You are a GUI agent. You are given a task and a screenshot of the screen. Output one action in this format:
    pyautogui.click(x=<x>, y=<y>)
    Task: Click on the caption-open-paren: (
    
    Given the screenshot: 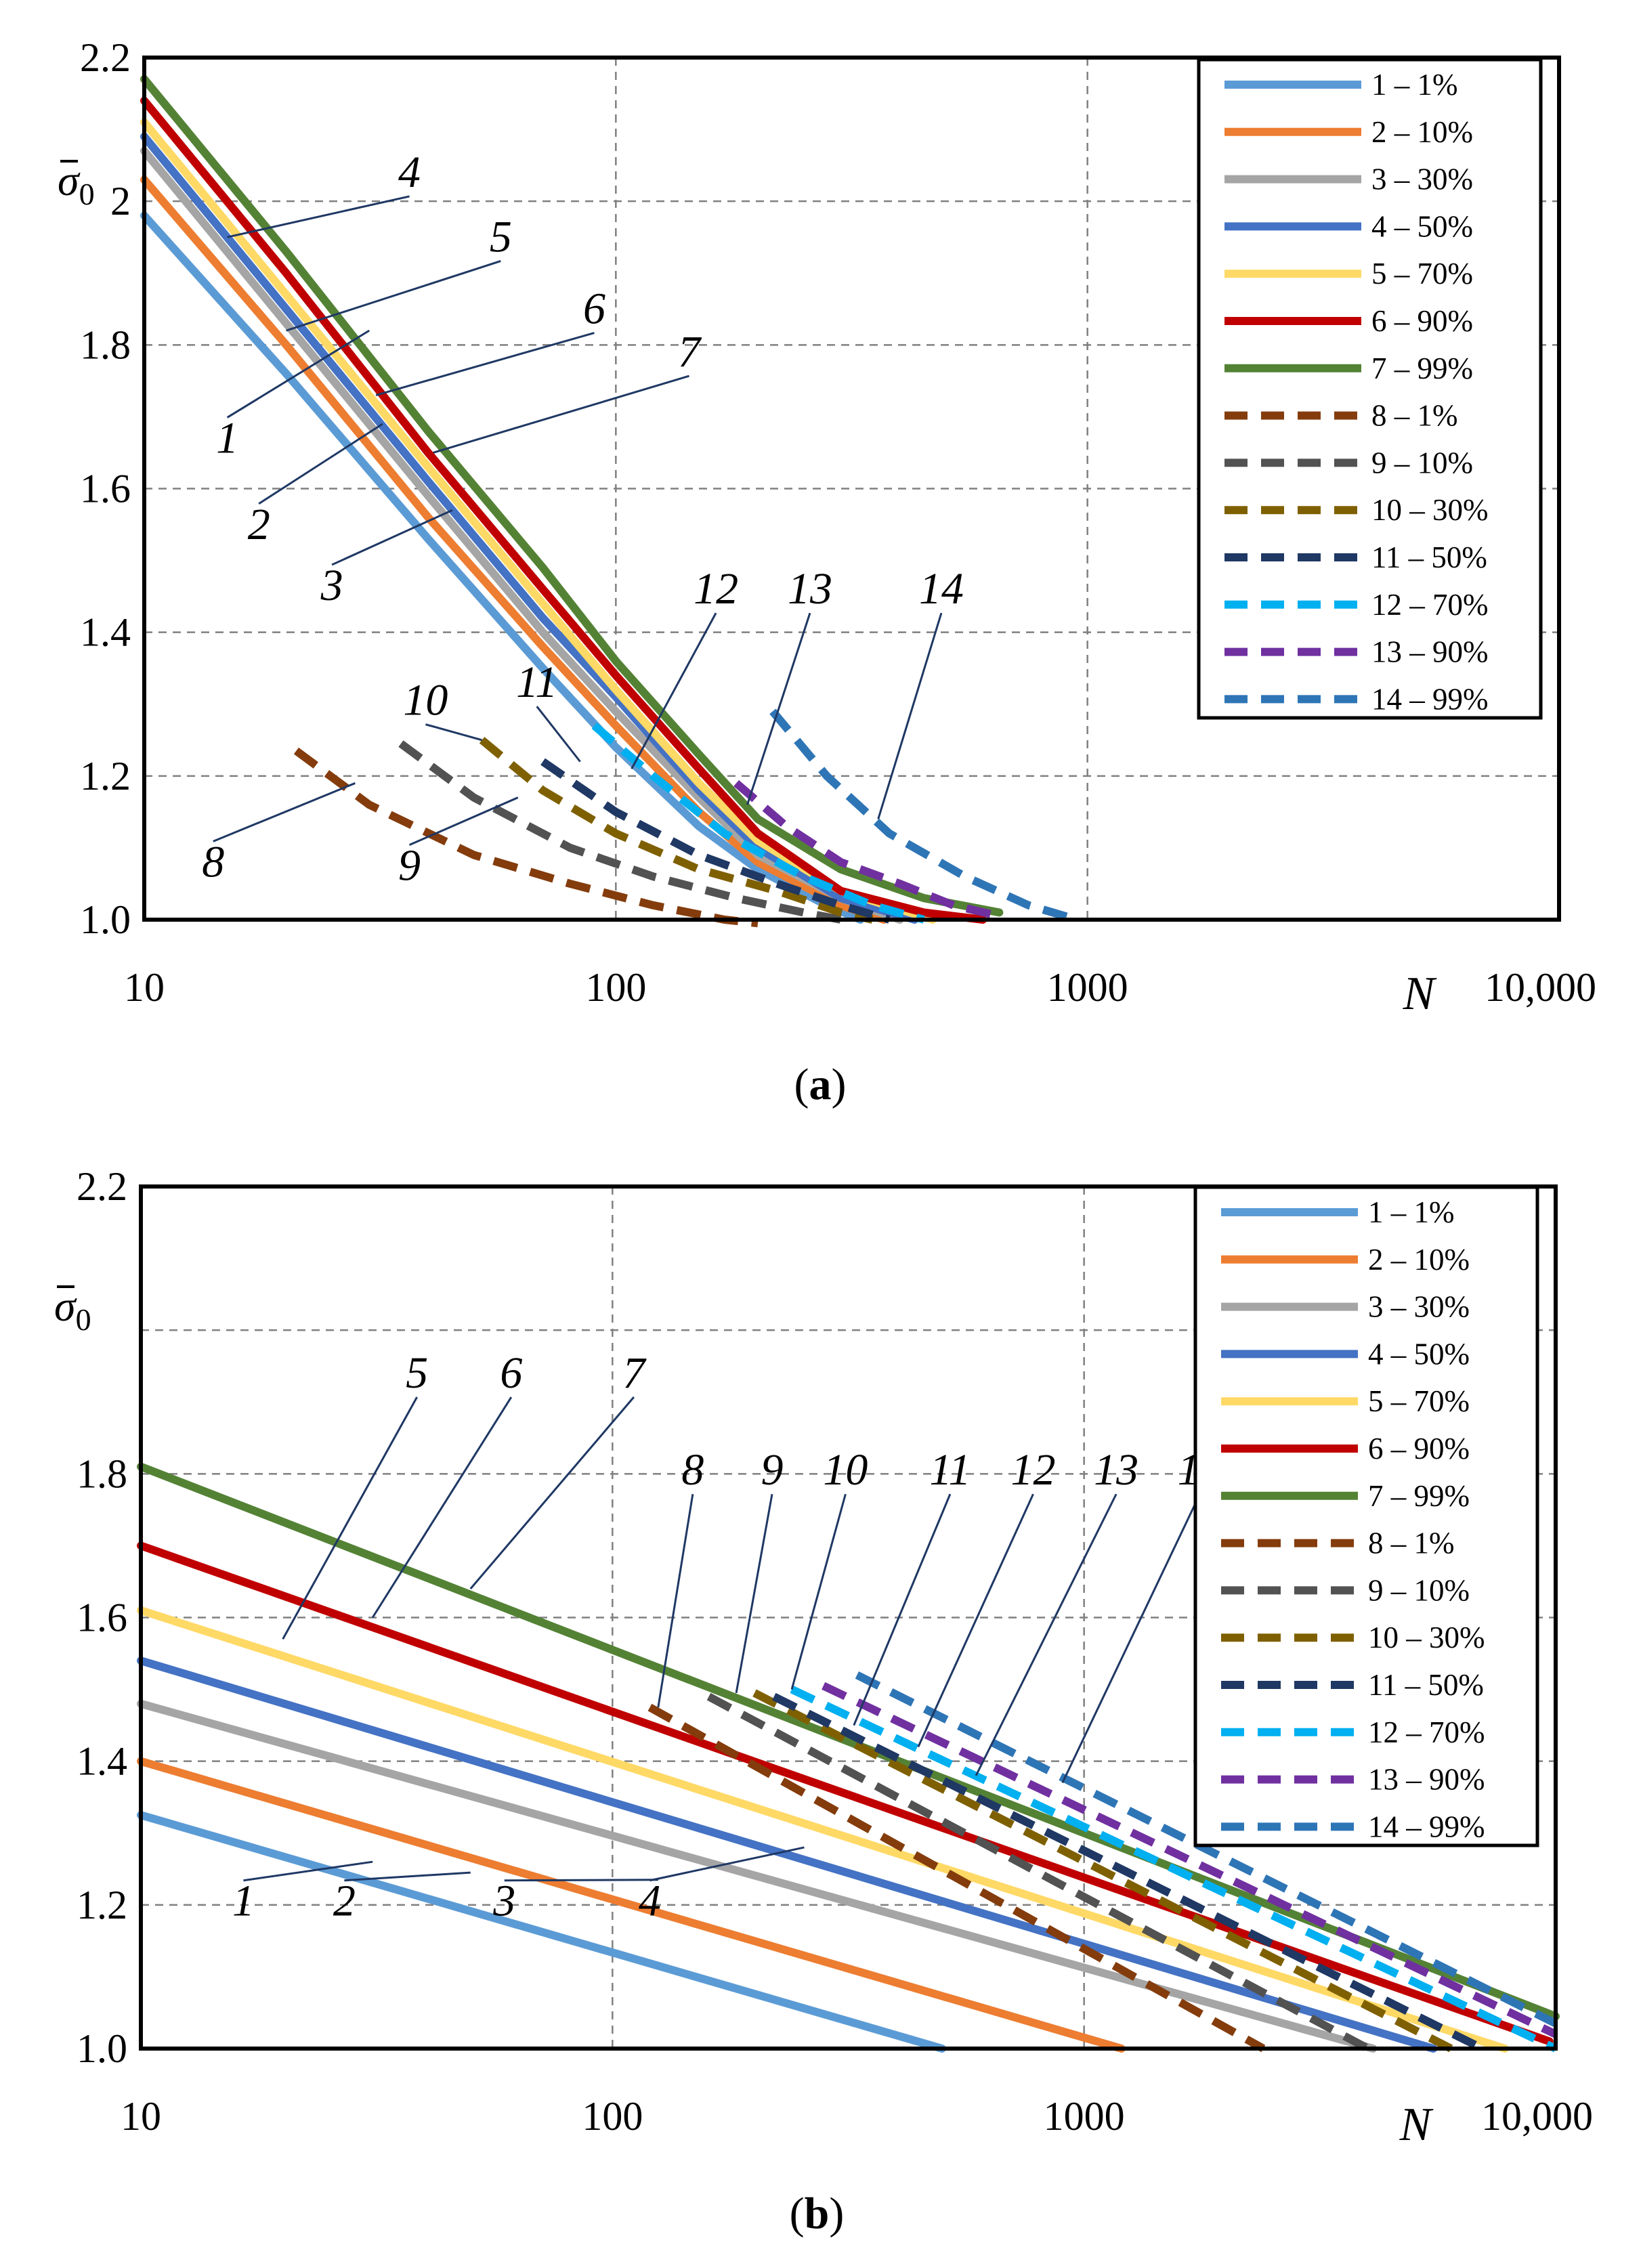 What is the action you would take?
    pyautogui.click(x=797, y=2213)
    